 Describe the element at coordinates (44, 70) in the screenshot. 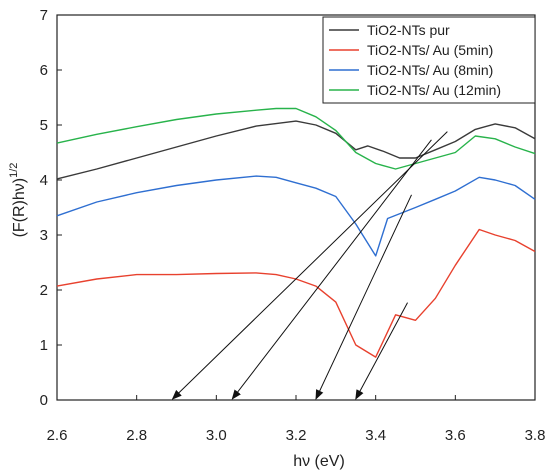

I see `y-tick-label: 6` at that location.